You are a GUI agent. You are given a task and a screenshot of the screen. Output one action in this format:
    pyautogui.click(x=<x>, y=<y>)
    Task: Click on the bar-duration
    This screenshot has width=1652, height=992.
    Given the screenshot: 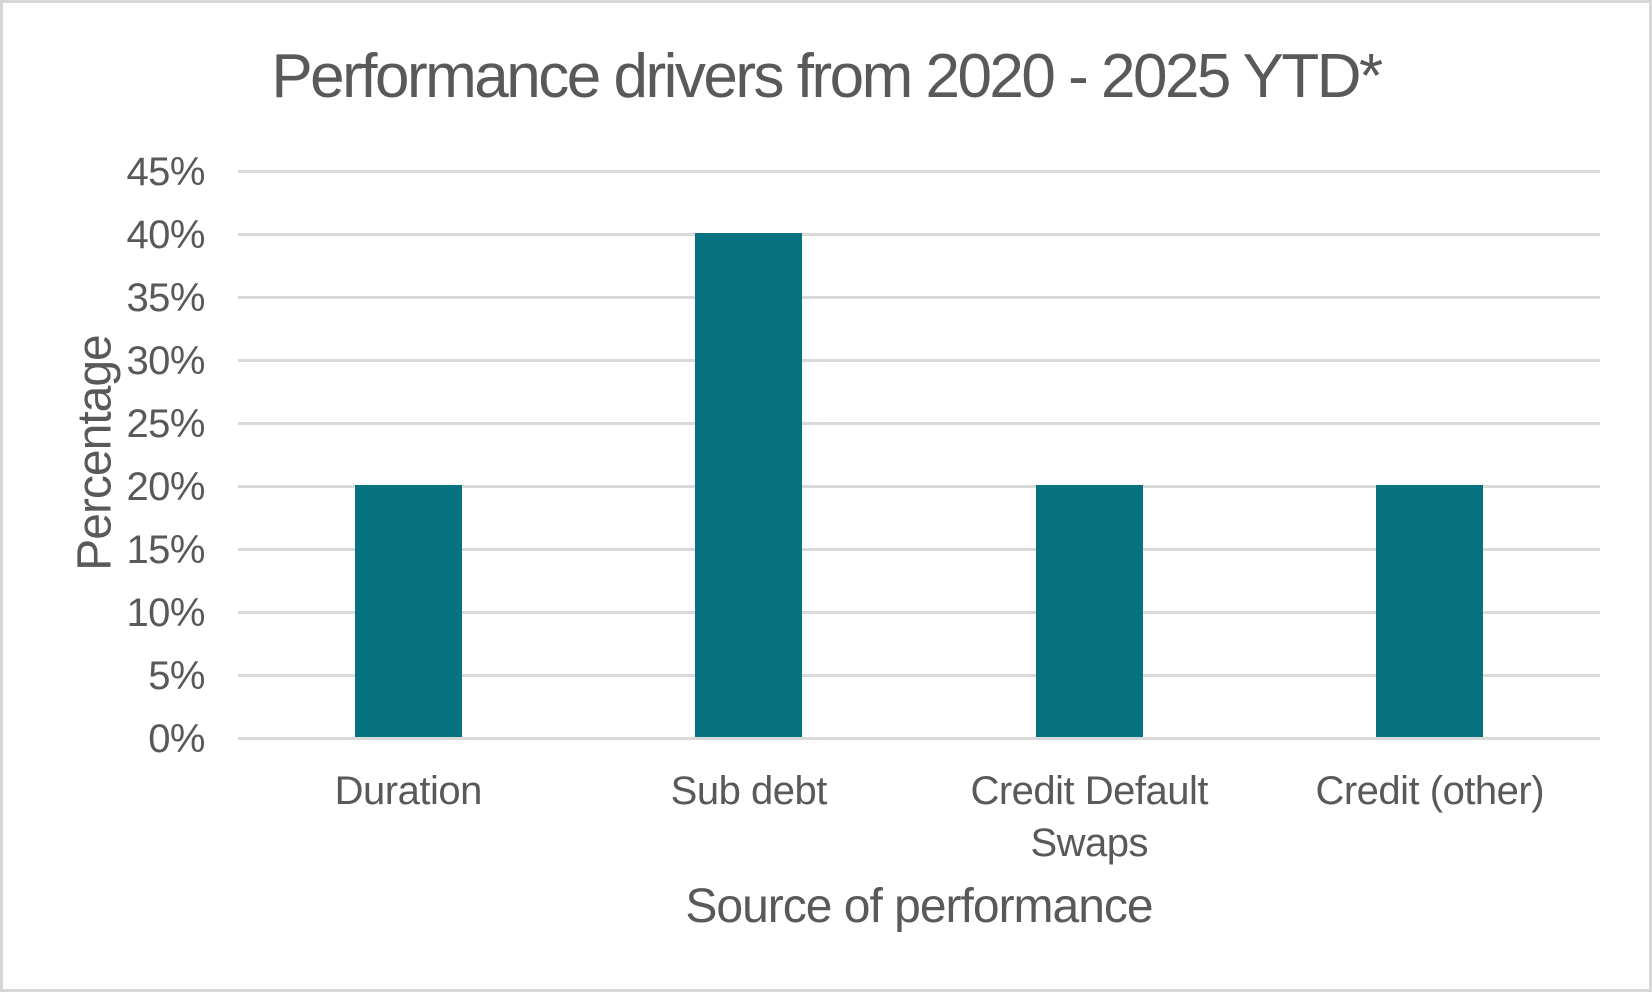 What is the action you would take?
    pyautogui.click(x=408, y=611)
    